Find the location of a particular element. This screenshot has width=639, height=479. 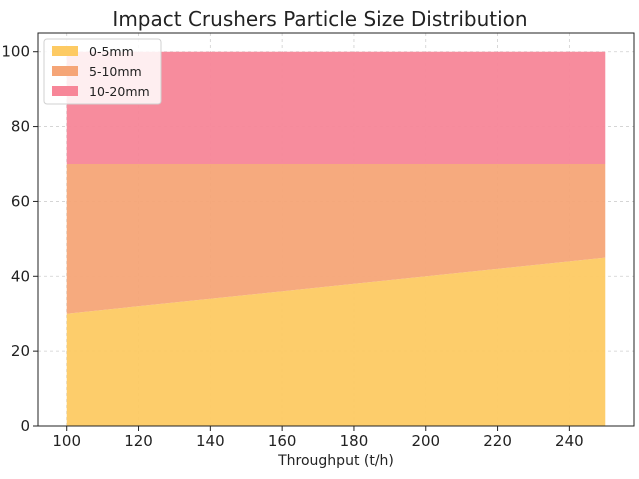

x-tick-label: 120 is located at coordinates (138, 441).